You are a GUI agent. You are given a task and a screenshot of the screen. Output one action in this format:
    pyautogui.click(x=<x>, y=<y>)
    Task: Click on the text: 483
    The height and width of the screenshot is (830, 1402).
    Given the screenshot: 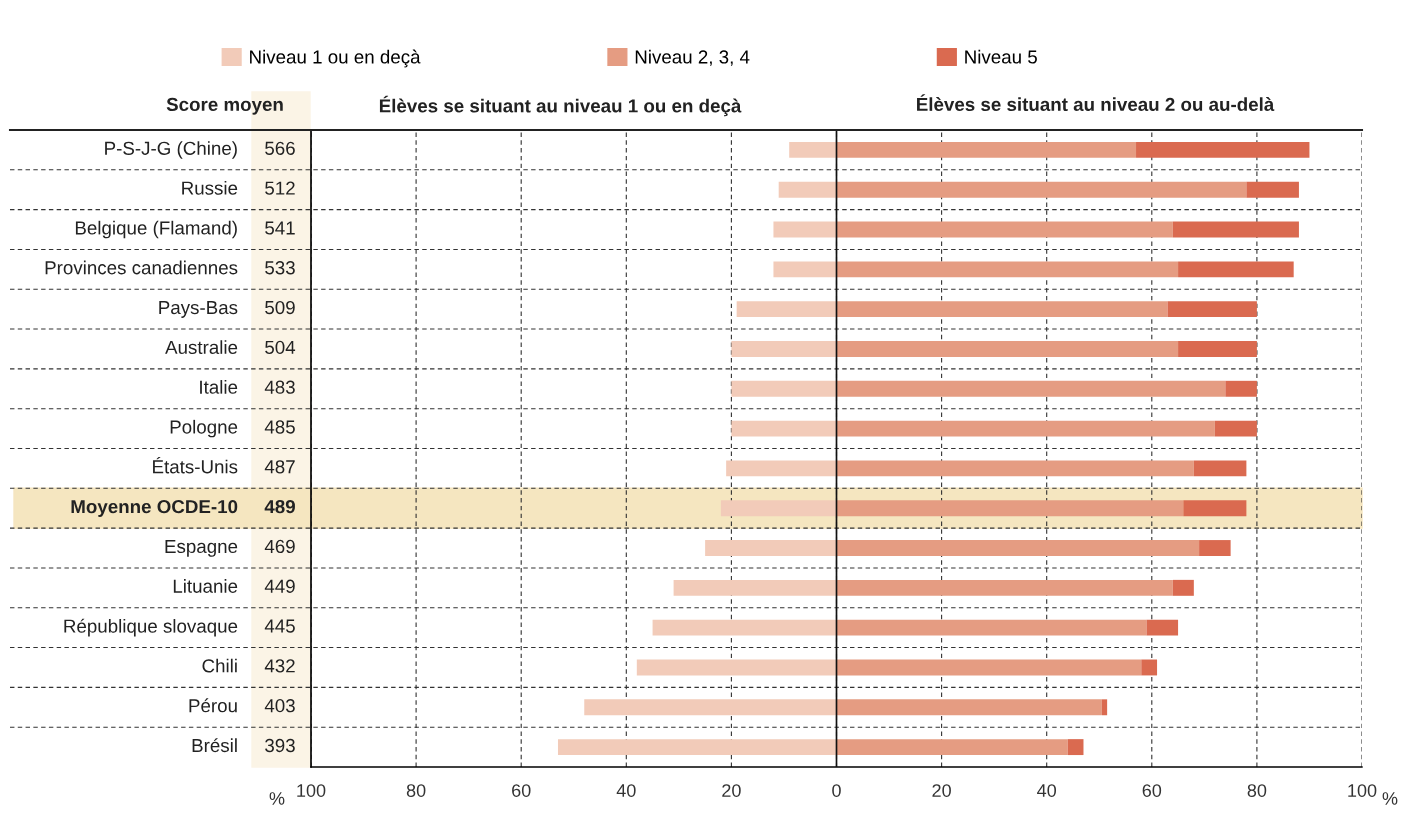 What is the action you would take?
    pyautogui.click(x=279, y=387)
    